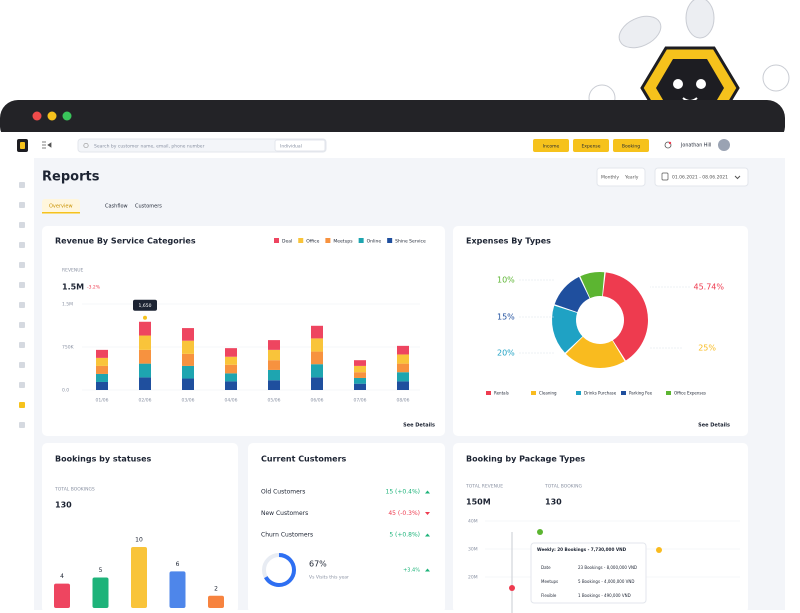 Image resolution: width=800 pixels, height=613 pixels. Describe the element at coordinates (610, 178) in the screenshot. I see `period: Monthly` at that location.